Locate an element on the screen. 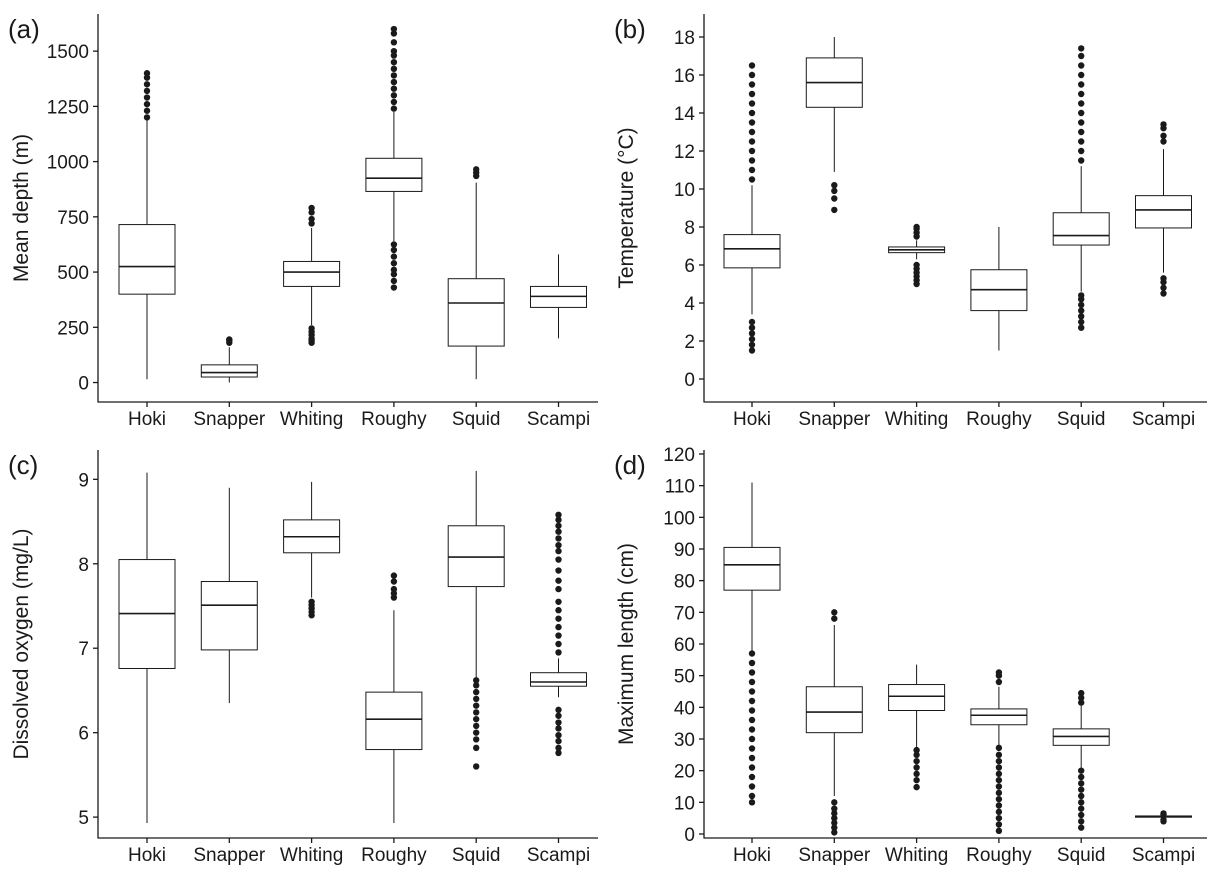 The height and width of the screenshot is (869, 1208). y-tick-label: 120 is located at coordinates (679, 455).